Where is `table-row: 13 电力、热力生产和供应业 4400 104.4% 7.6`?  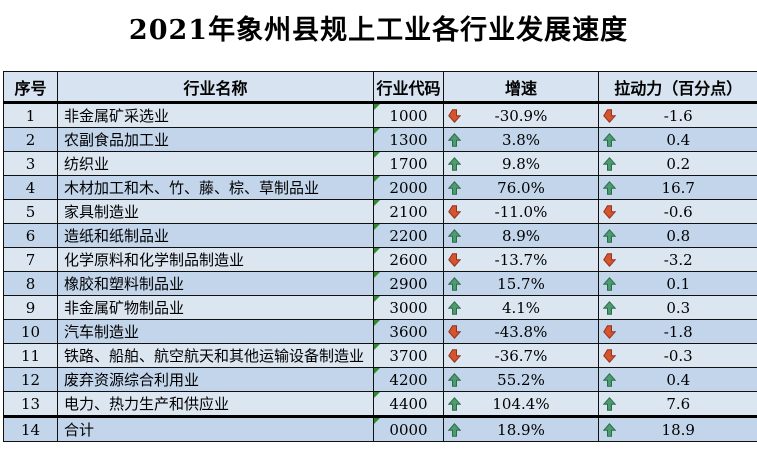
table-row: 13 电力、热力生产和供应业 4400 104.4% 7.6 is located at coordinates (380, 404).